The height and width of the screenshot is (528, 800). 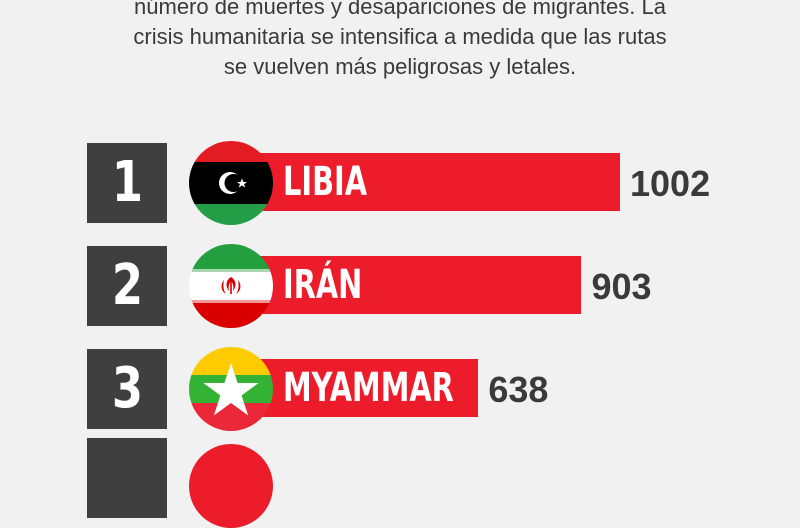 I want to click on rank-box-4-partial, so click(x=127, y=478).